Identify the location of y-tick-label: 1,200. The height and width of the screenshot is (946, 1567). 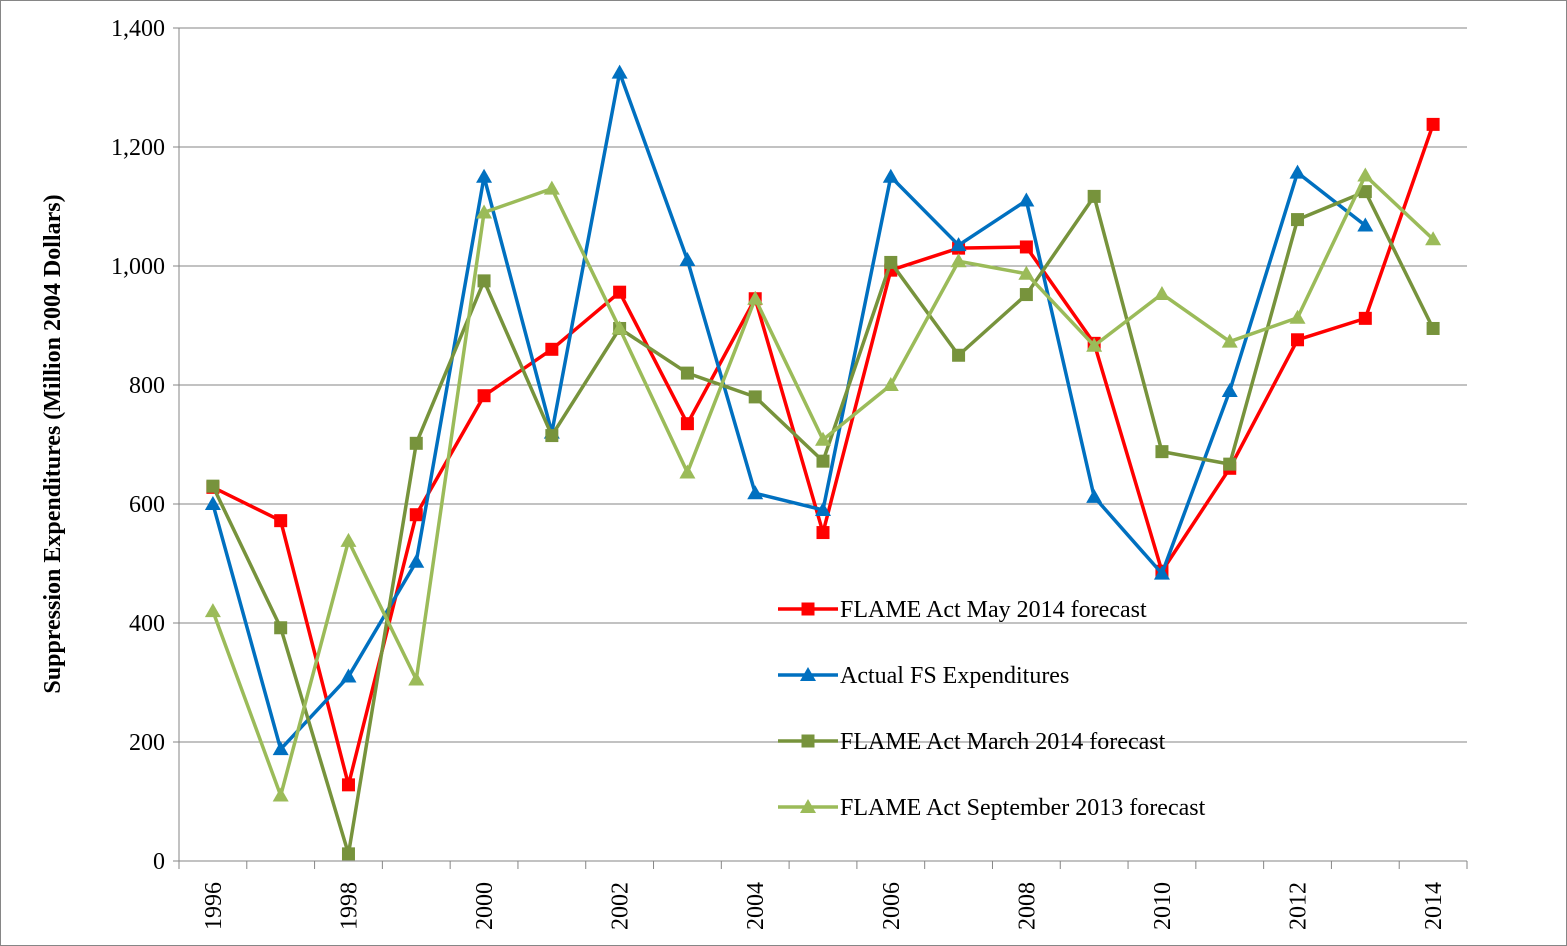
(138, 148).